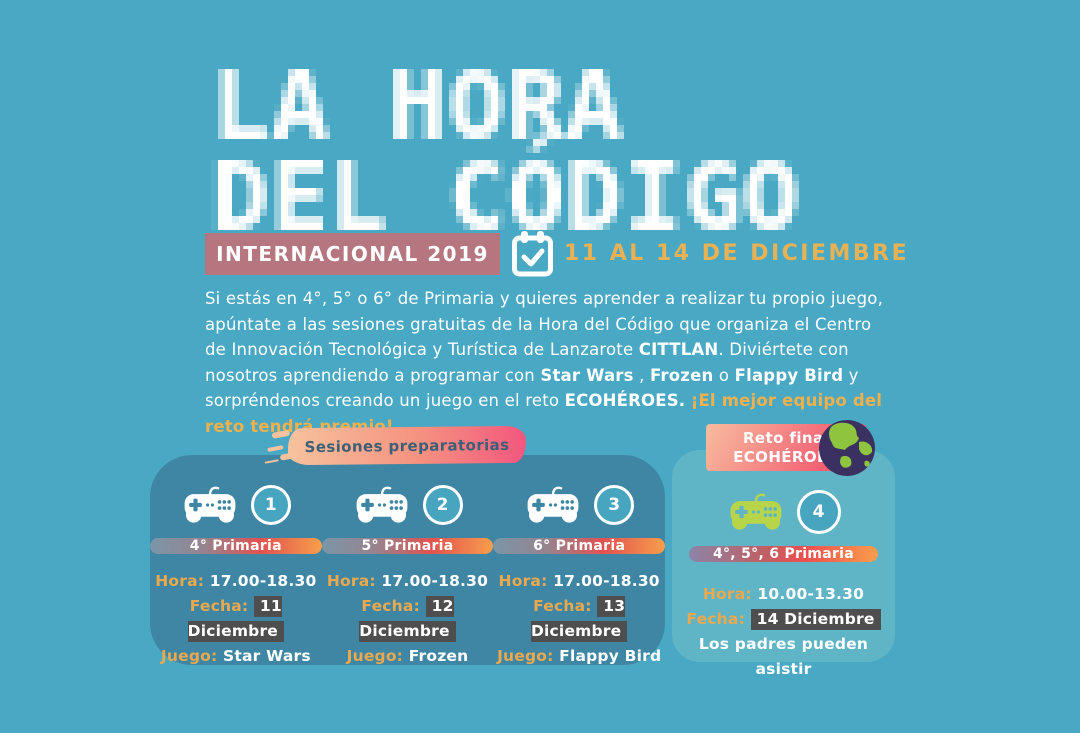 Image resolution: width=1080 pixels, height=733 pixels. I want to click on session-3-icon-row: 3, so click(579, 505).